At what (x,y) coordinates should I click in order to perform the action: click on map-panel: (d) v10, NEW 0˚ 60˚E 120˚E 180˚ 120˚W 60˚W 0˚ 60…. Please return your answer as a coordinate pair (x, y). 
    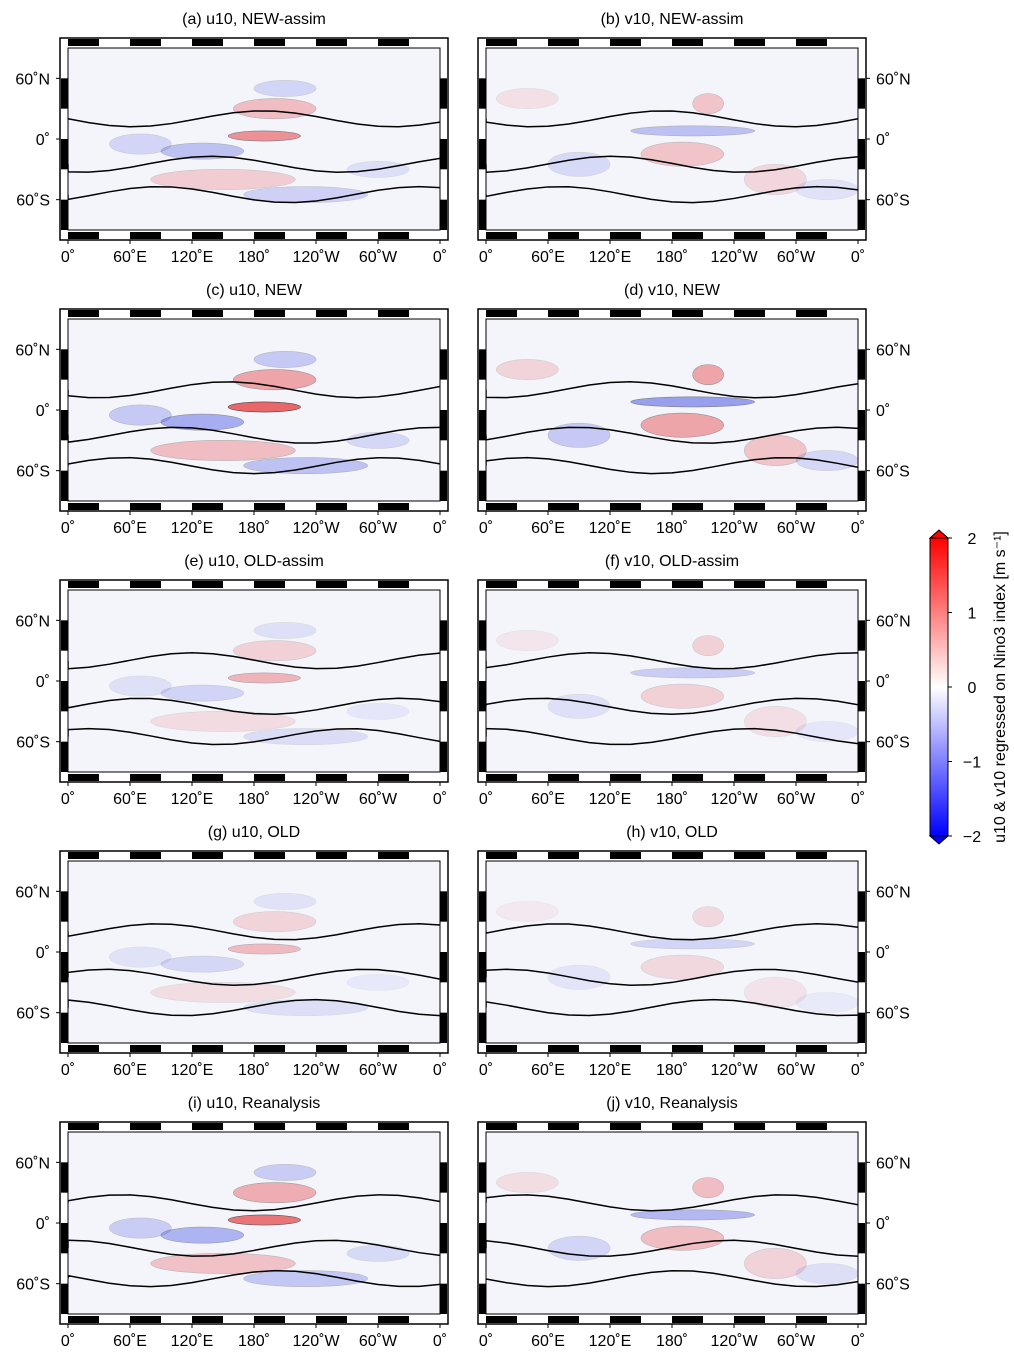
    Looking at the image, I should click on (694, 409).